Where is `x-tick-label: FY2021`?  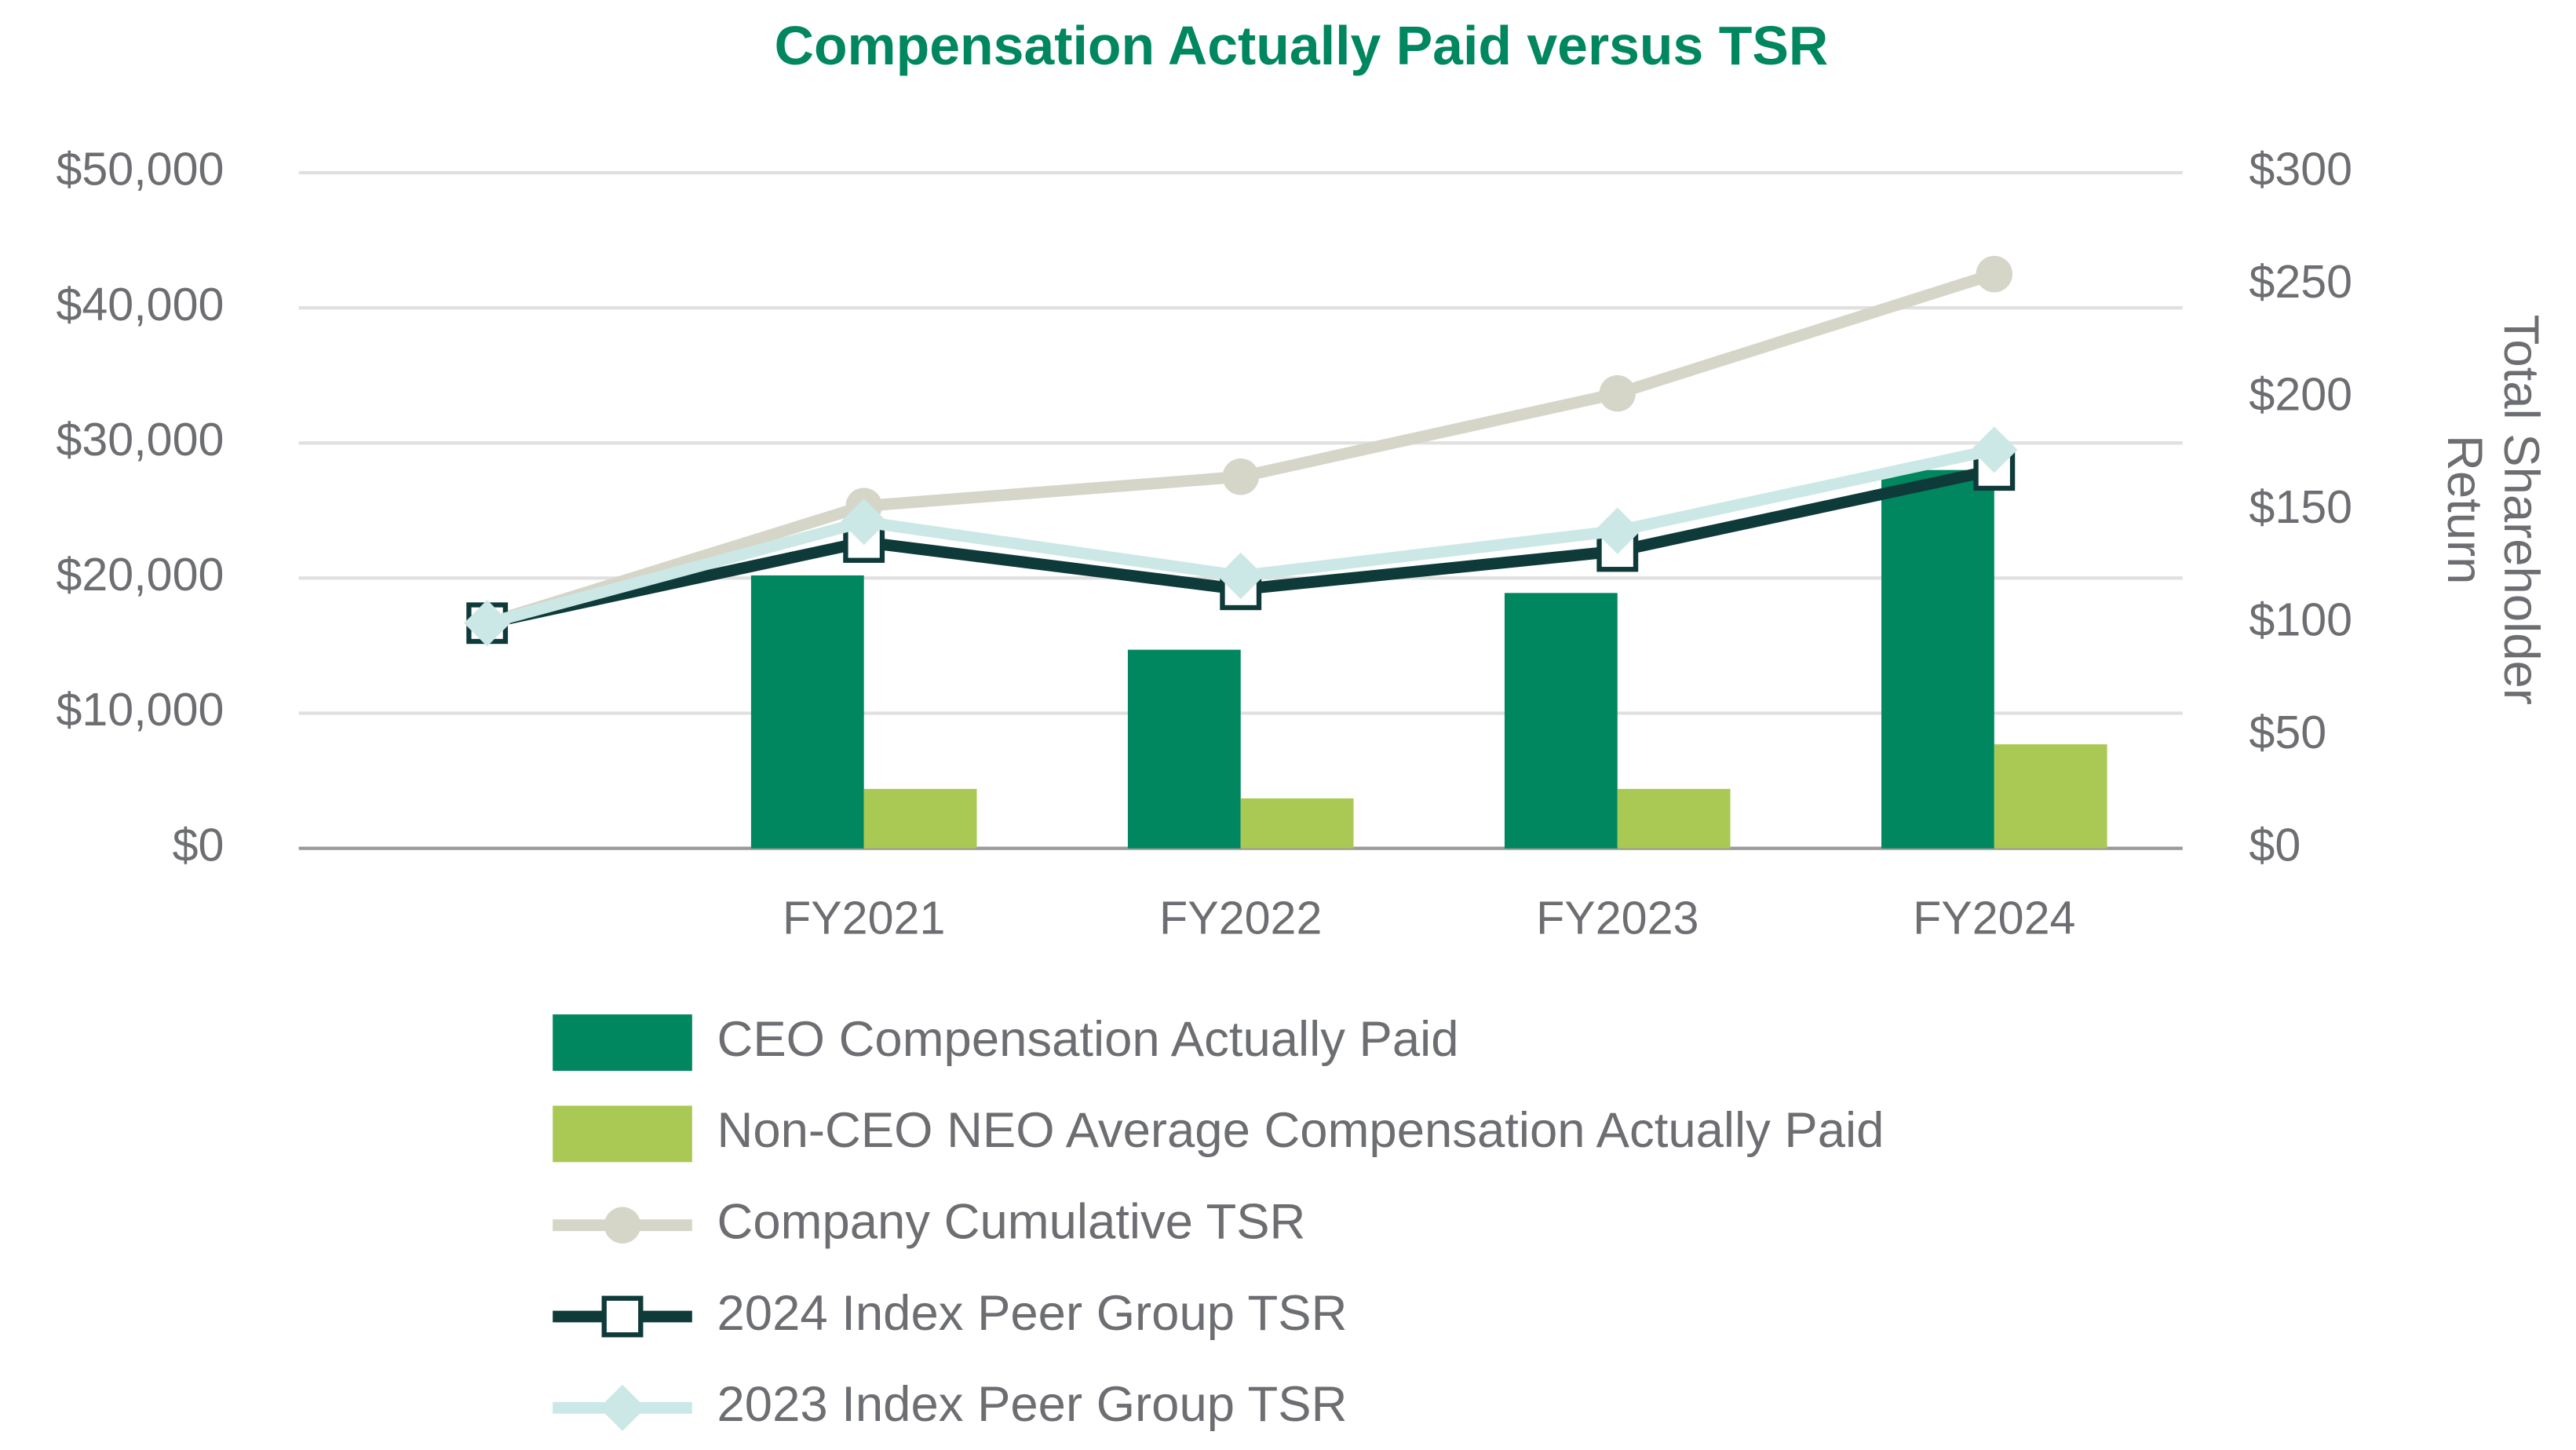 x-tick-label: FY2021 is located at coordinates (864, 918).